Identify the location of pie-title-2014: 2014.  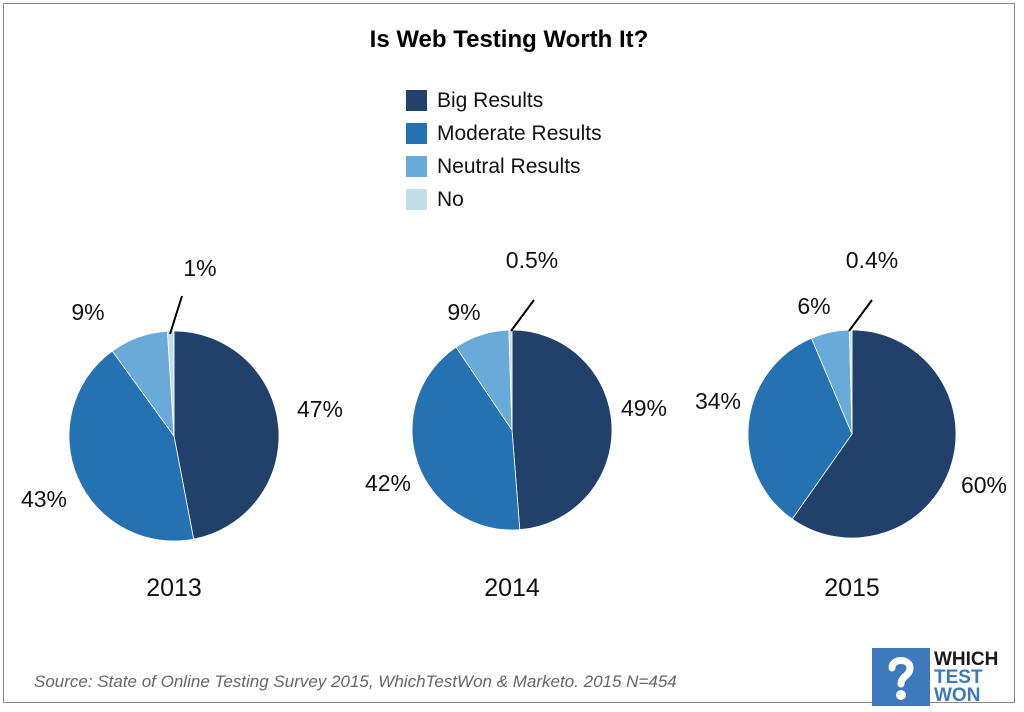
(512, 588).